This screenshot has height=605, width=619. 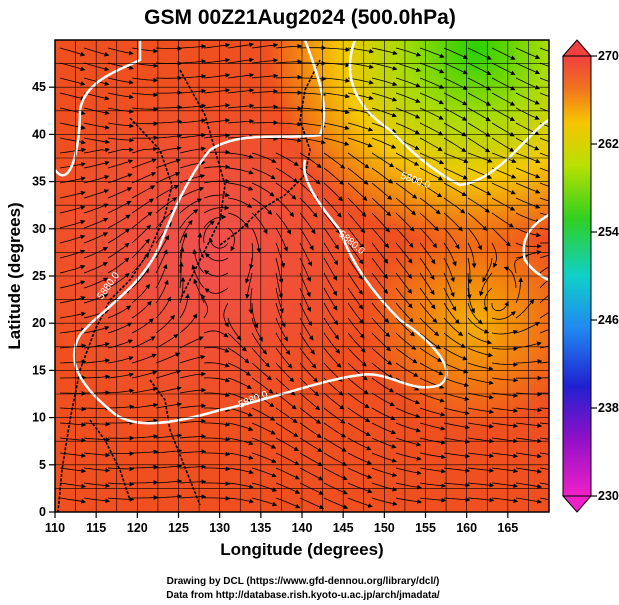 What do you see at coordinates (302, 528) in the screenshot?
I see `x-tick-label: 140` at bounding box center [302, 528].